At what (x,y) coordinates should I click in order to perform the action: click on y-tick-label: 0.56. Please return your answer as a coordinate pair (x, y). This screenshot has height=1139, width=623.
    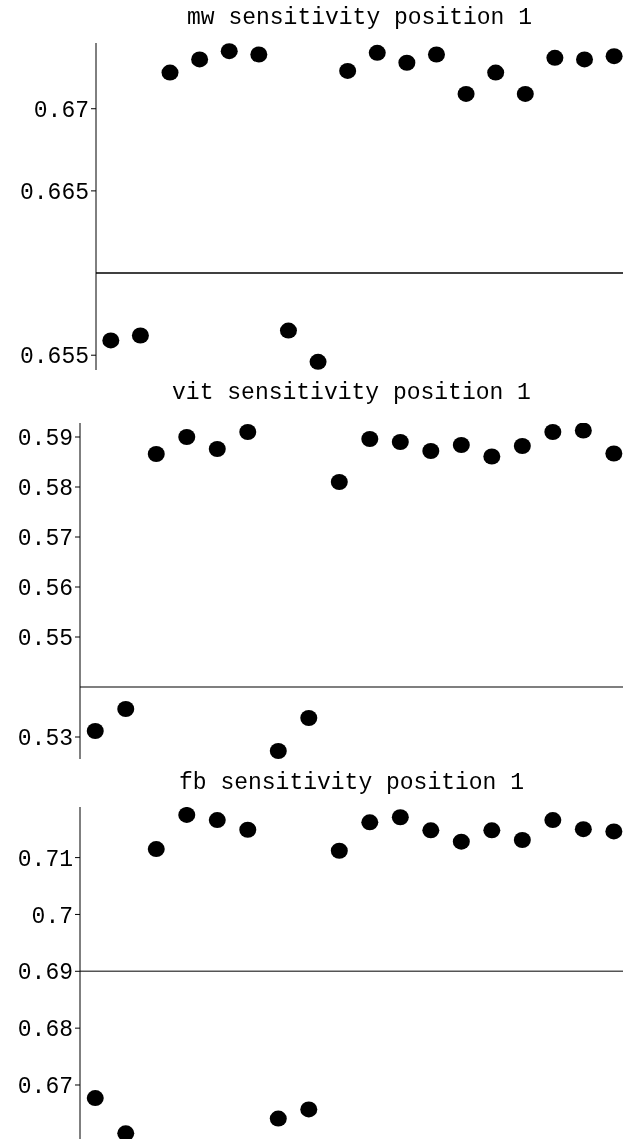
    Looking at the image, I should click on (45, 589).